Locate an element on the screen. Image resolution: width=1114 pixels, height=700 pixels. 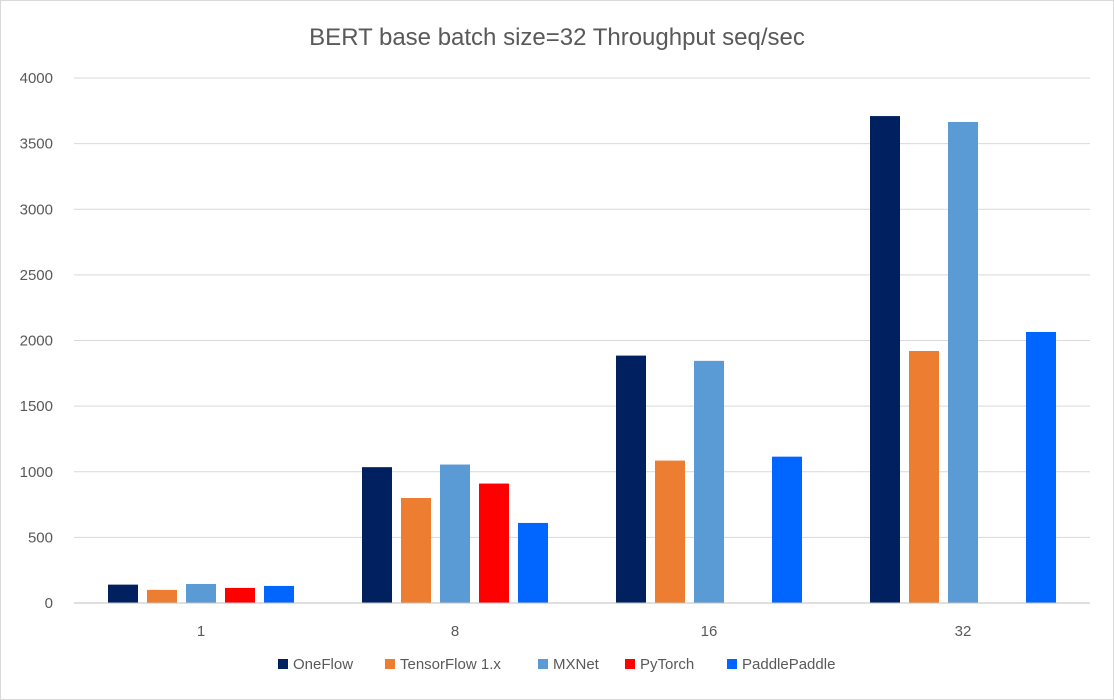
legend-item: MXNet is located at coordinates (569, 664).